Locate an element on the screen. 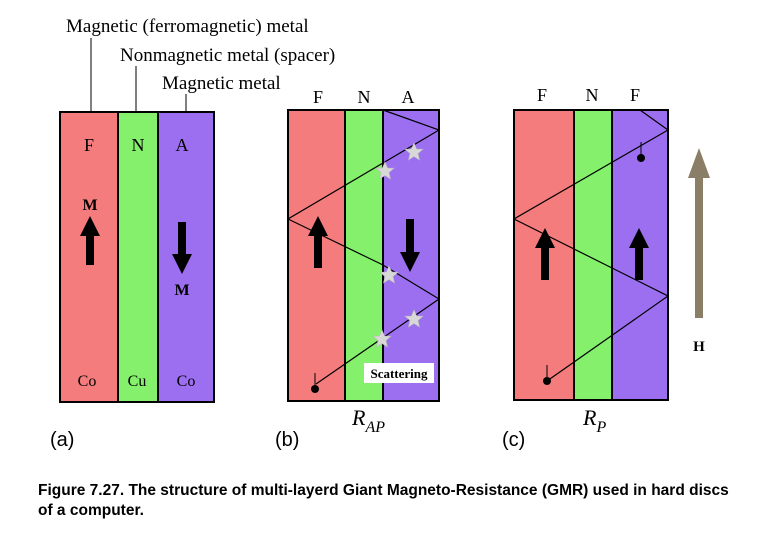  layer-b-f-letter: F is located at coordinates (318, 97).